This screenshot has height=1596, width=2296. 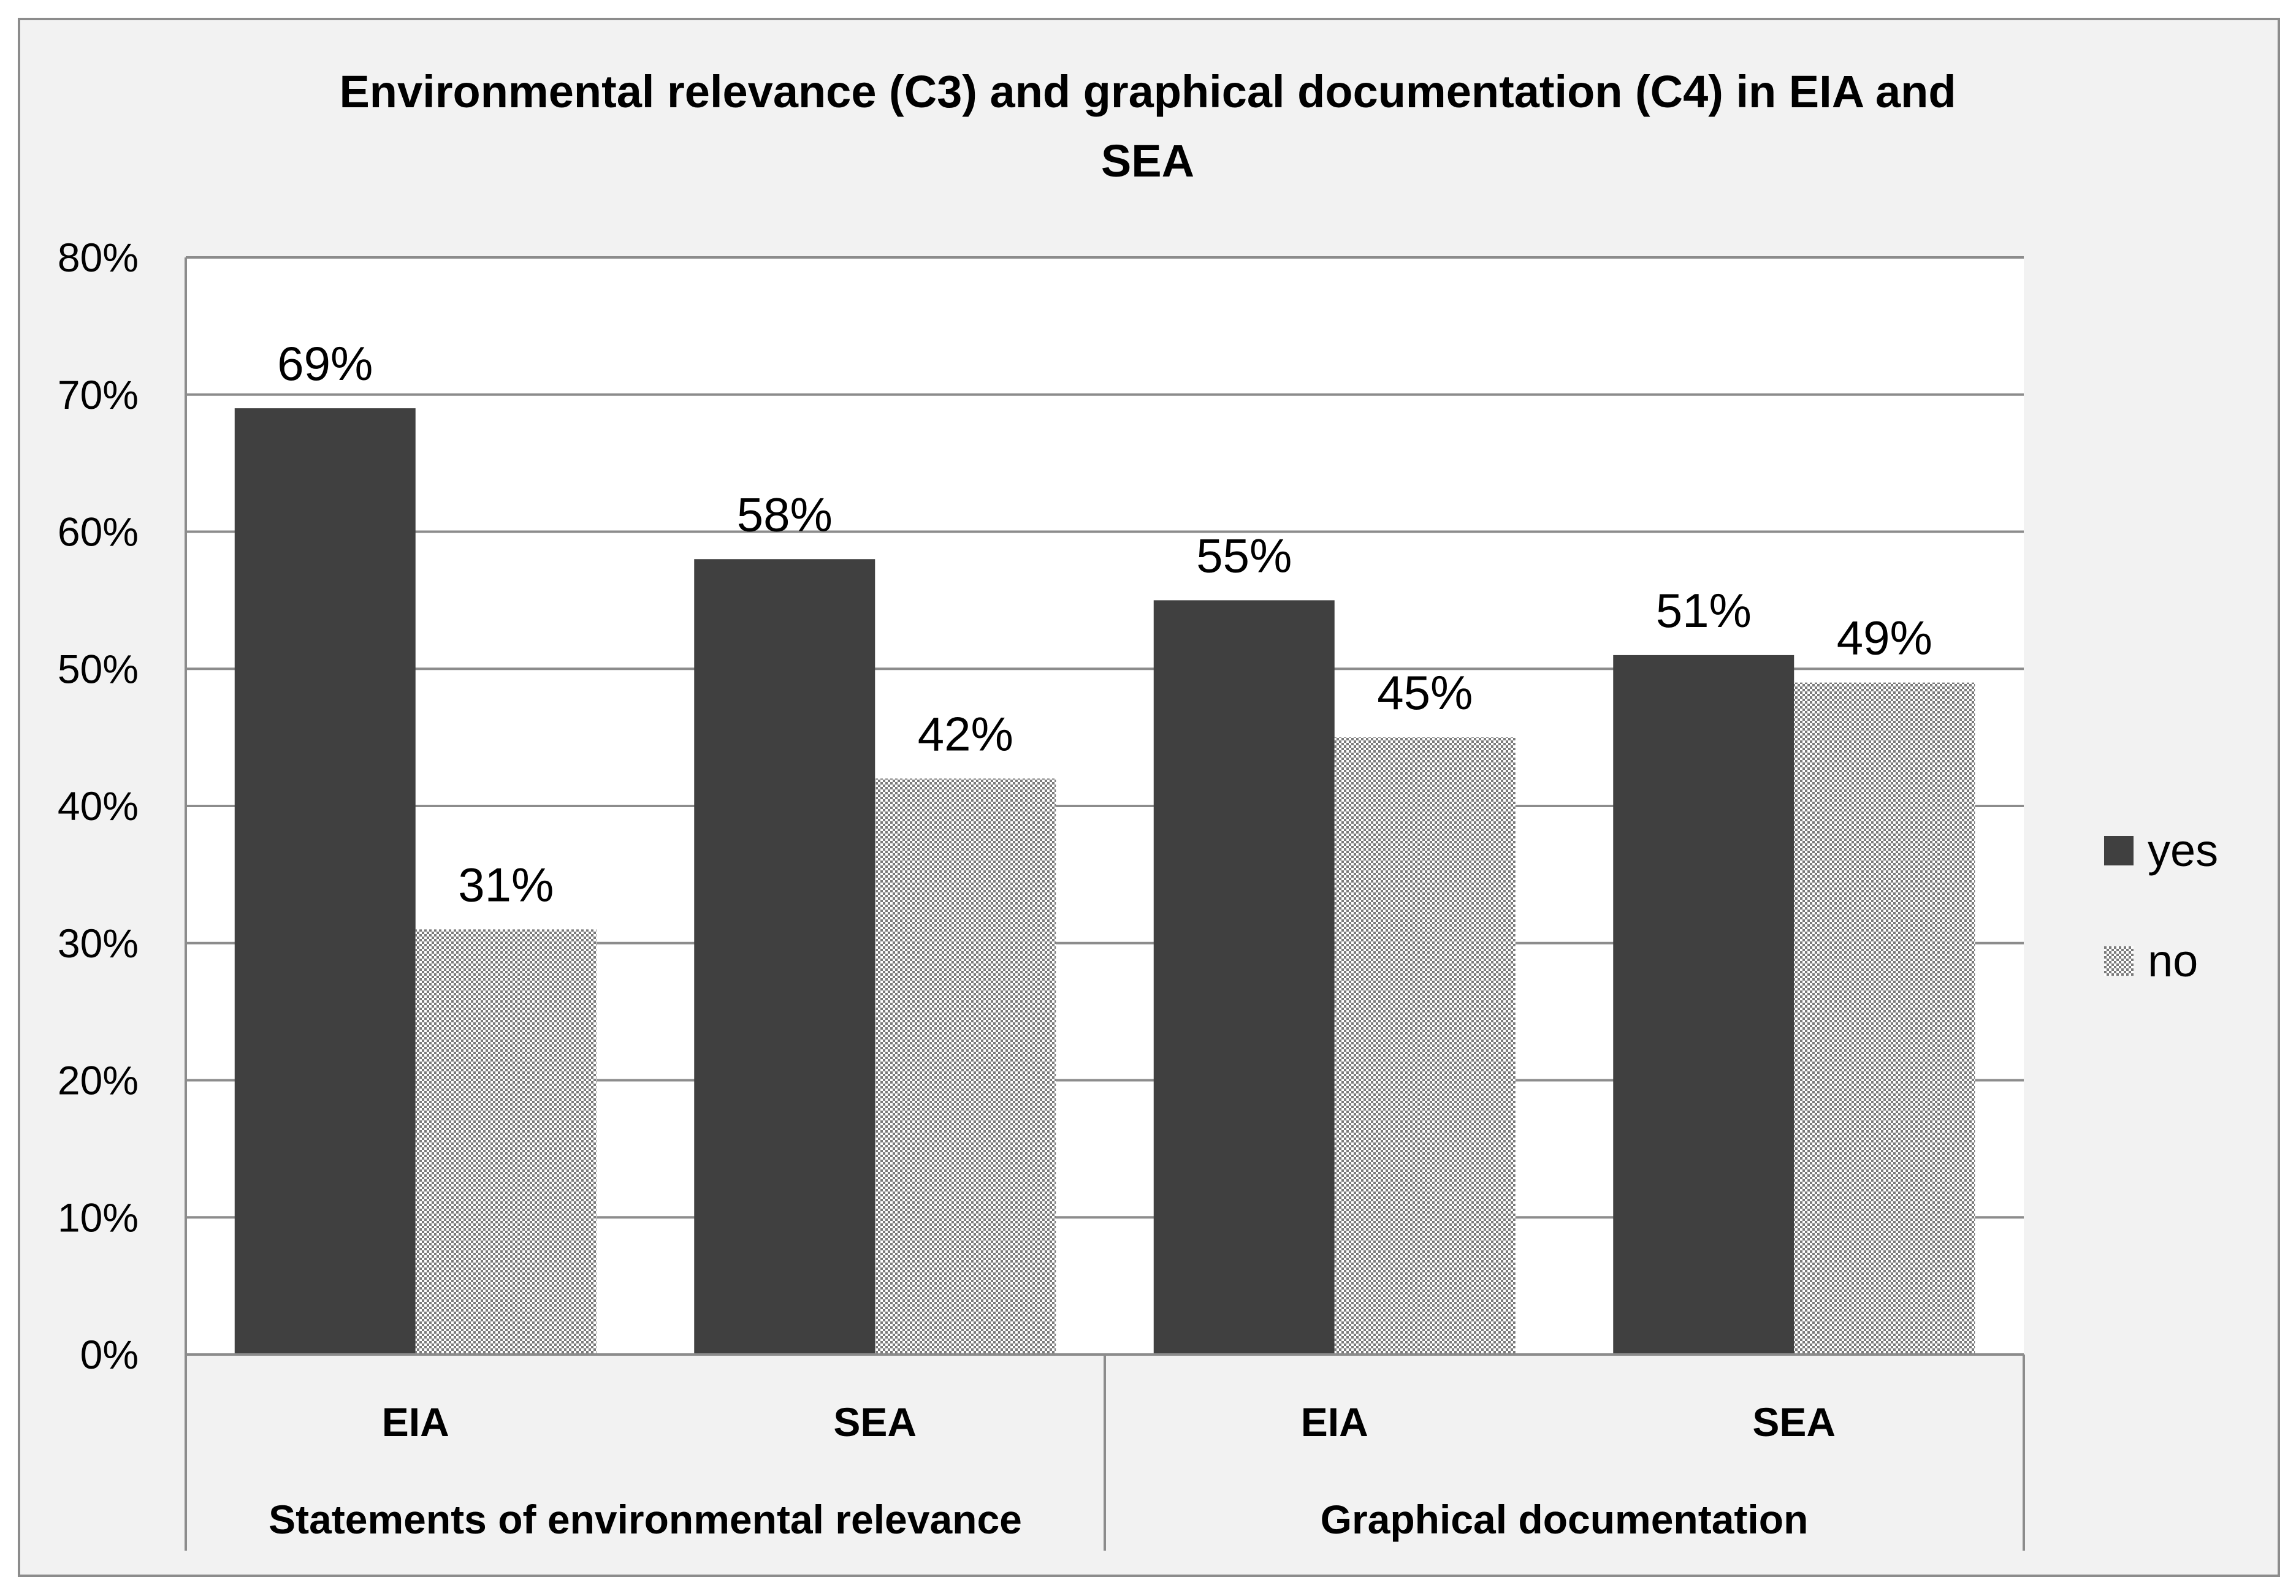 What do you see at coordinates (98, 394) in the screenshot?
I see `y-tick-label: 70%` at bounding box center [98, 394].